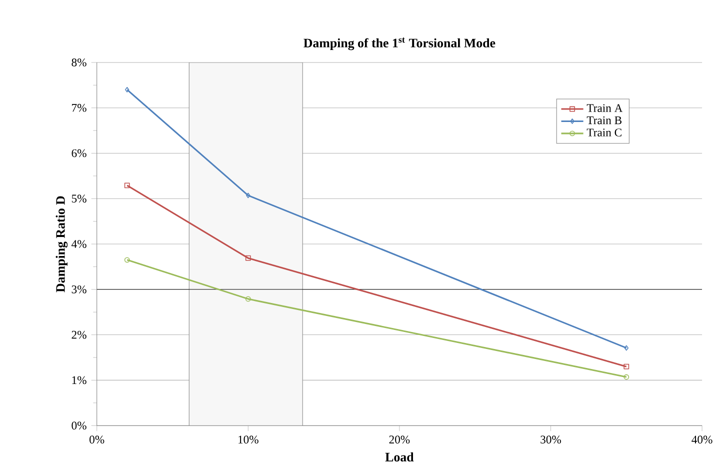 This screenshot has height=466, width=717. What do you see at coordinates (248, 440) in the screenshot?
I see `x-tick-label: 10%` at bounding box center [248, 440].